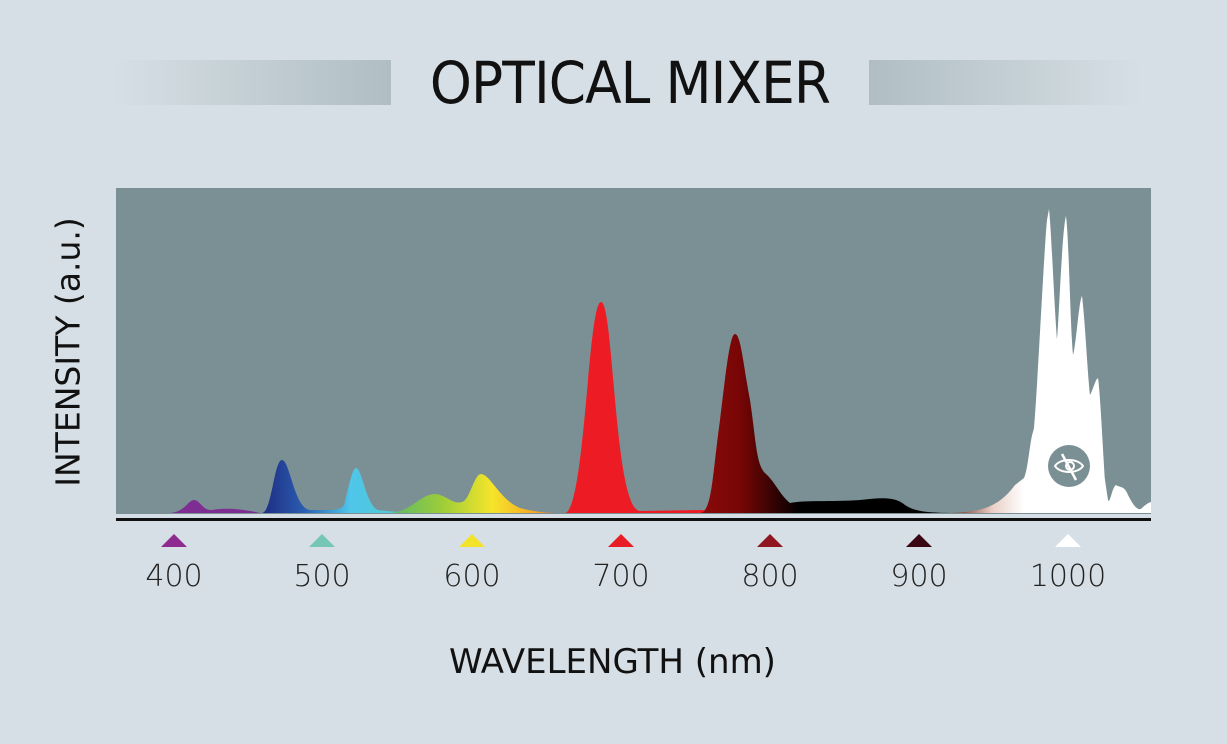 The height and width of the screenshot is (744, 1227). I want to click on x-axis-label: WAVELENGTH (nm), so click(613, 662).